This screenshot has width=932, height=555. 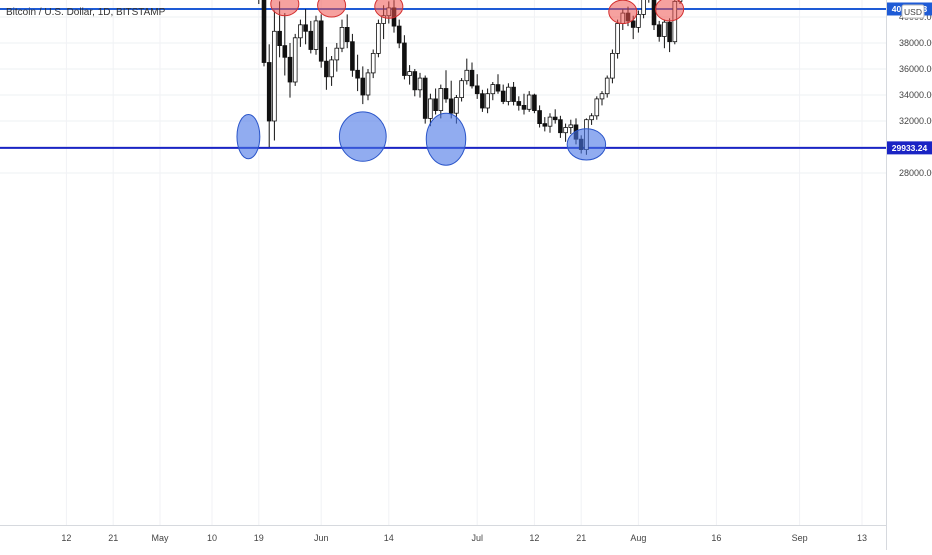 I want to click on y-tick-label: 32000.00, so click(x=915, y=121).